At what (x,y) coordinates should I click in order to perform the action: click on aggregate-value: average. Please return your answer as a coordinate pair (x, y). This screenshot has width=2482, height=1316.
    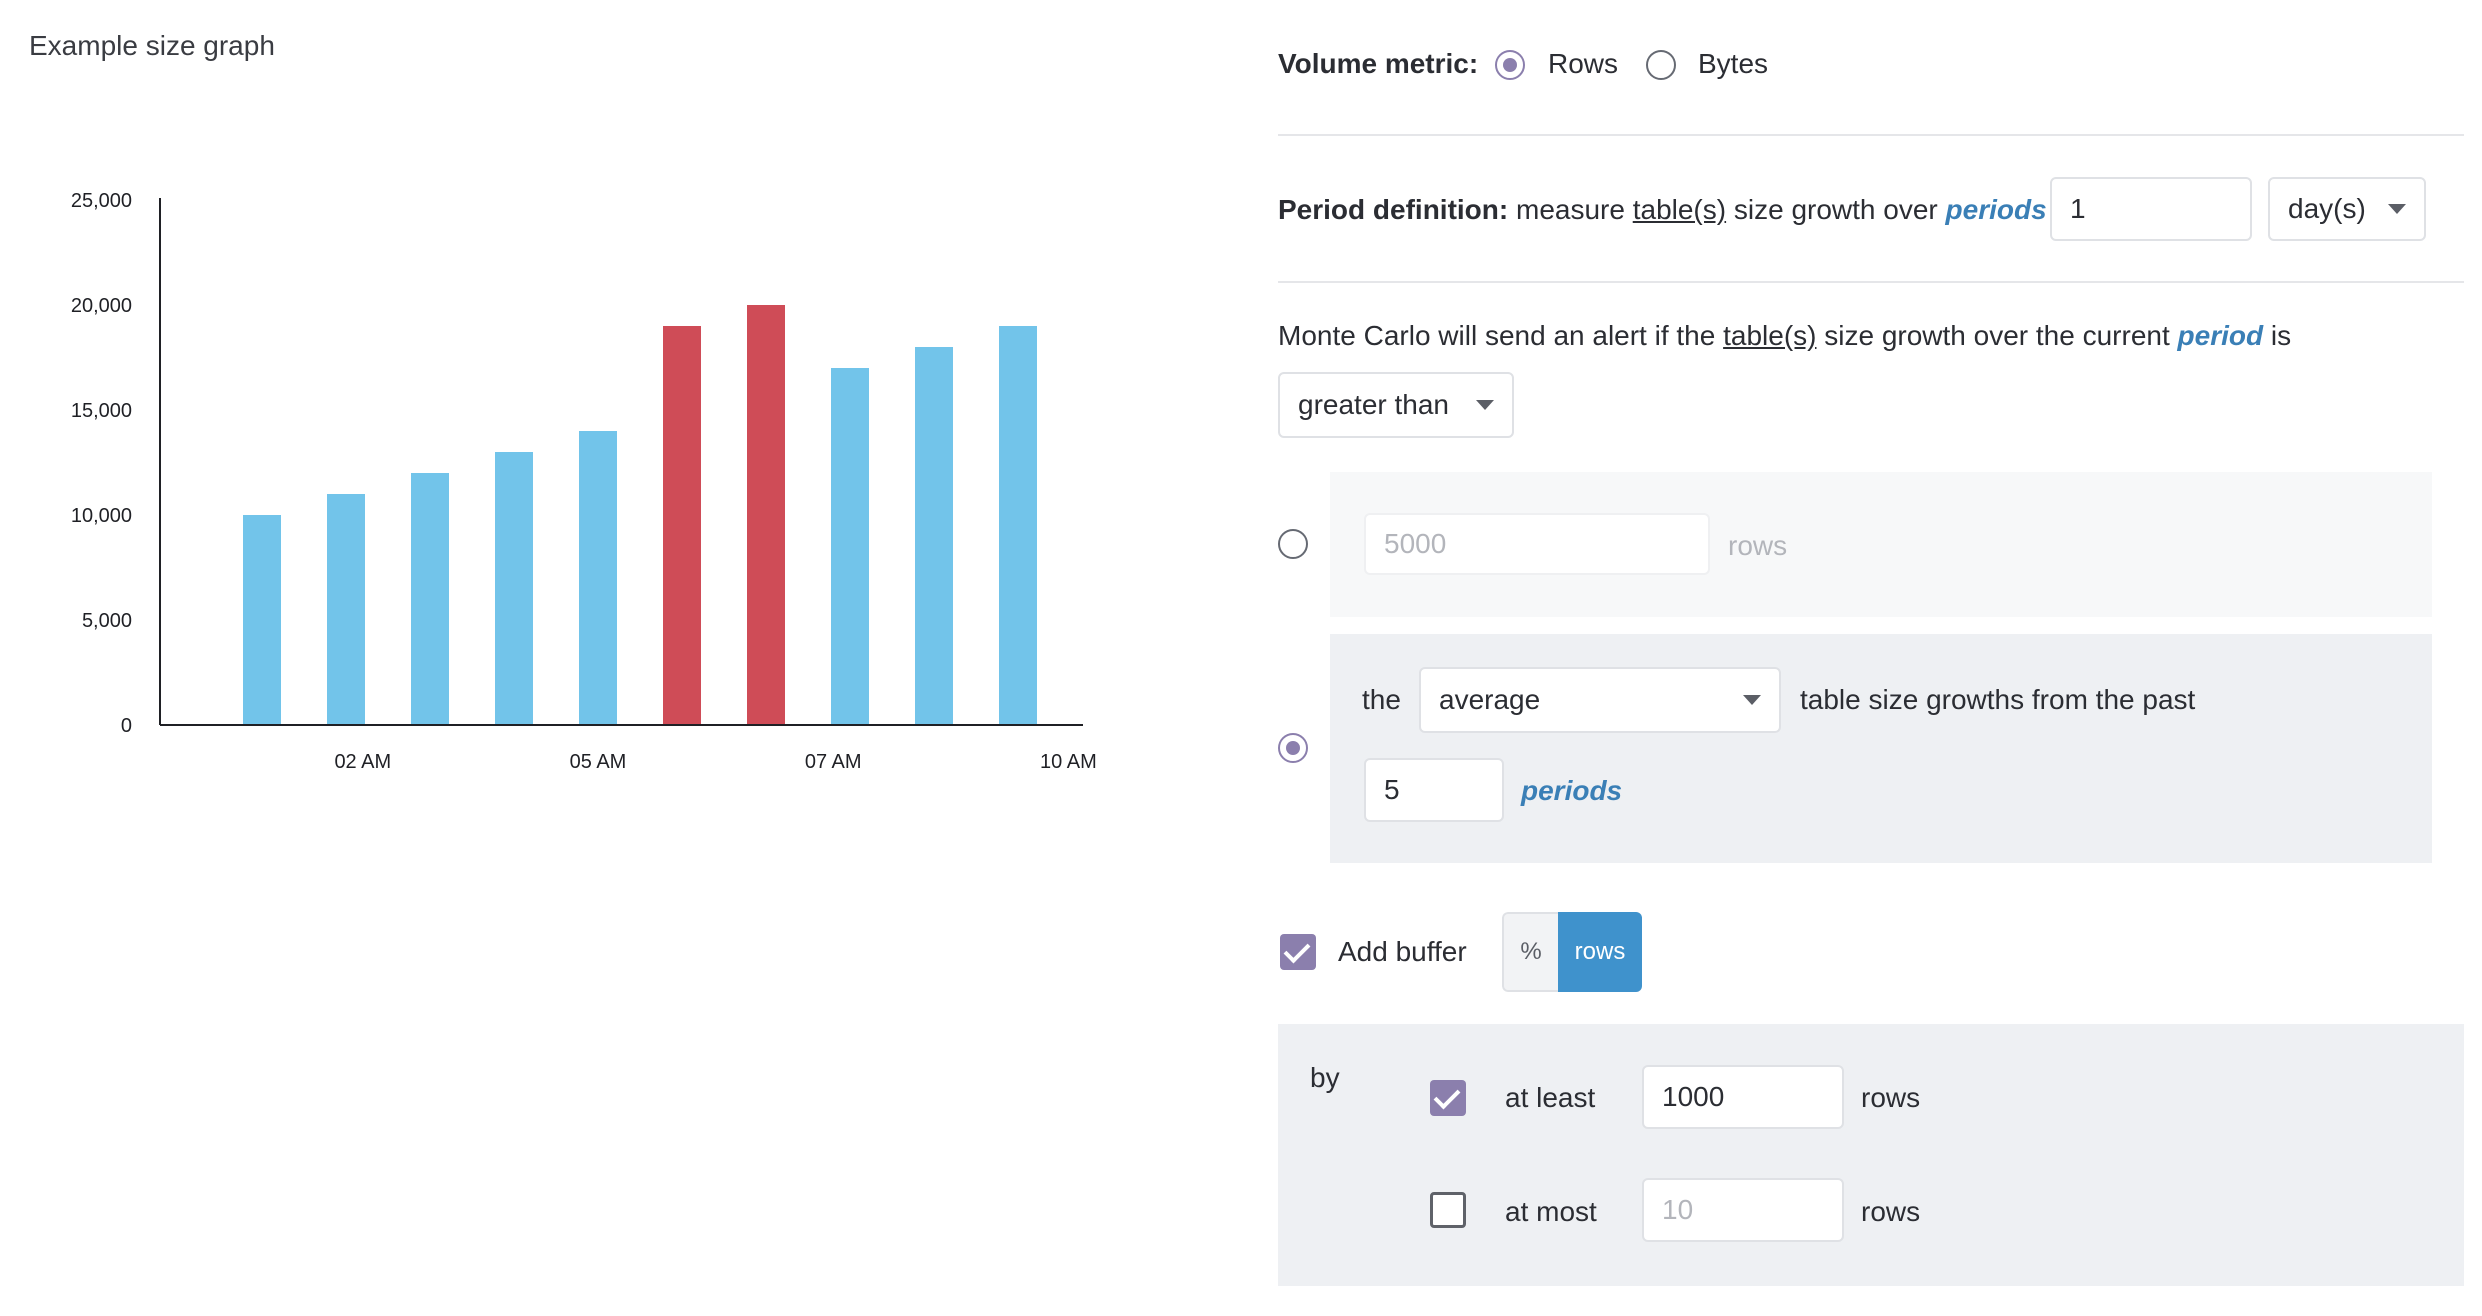
    Looking at the image, I should click on (1490, 699).